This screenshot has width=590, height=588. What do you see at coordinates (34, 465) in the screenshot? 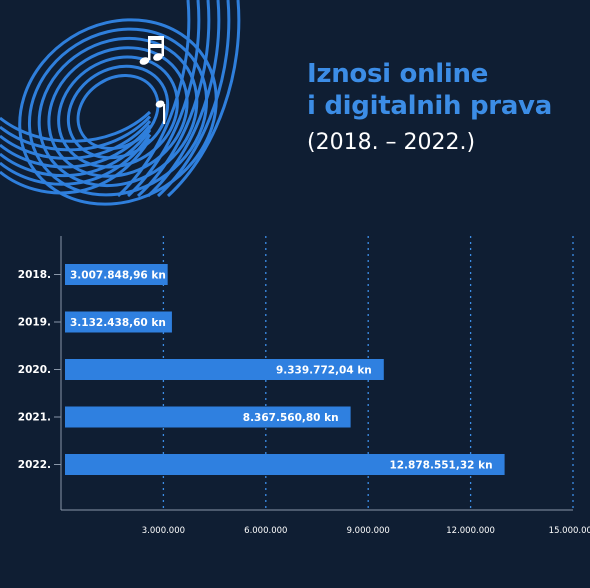
I see `category-label: 2022.` at bounding box center [34, 465].